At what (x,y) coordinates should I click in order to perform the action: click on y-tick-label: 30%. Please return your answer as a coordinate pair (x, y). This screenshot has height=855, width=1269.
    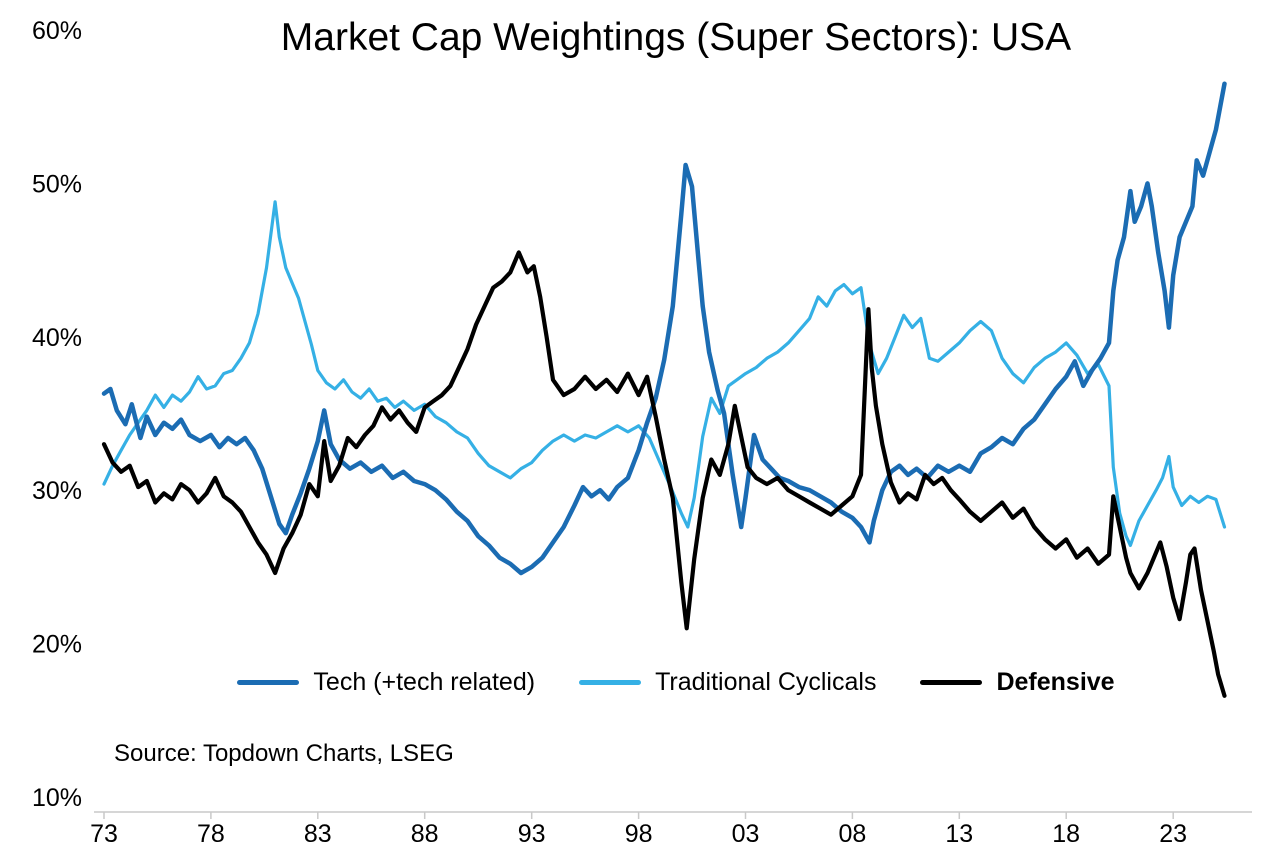
    Looking at the image, I should click on (57, 491).